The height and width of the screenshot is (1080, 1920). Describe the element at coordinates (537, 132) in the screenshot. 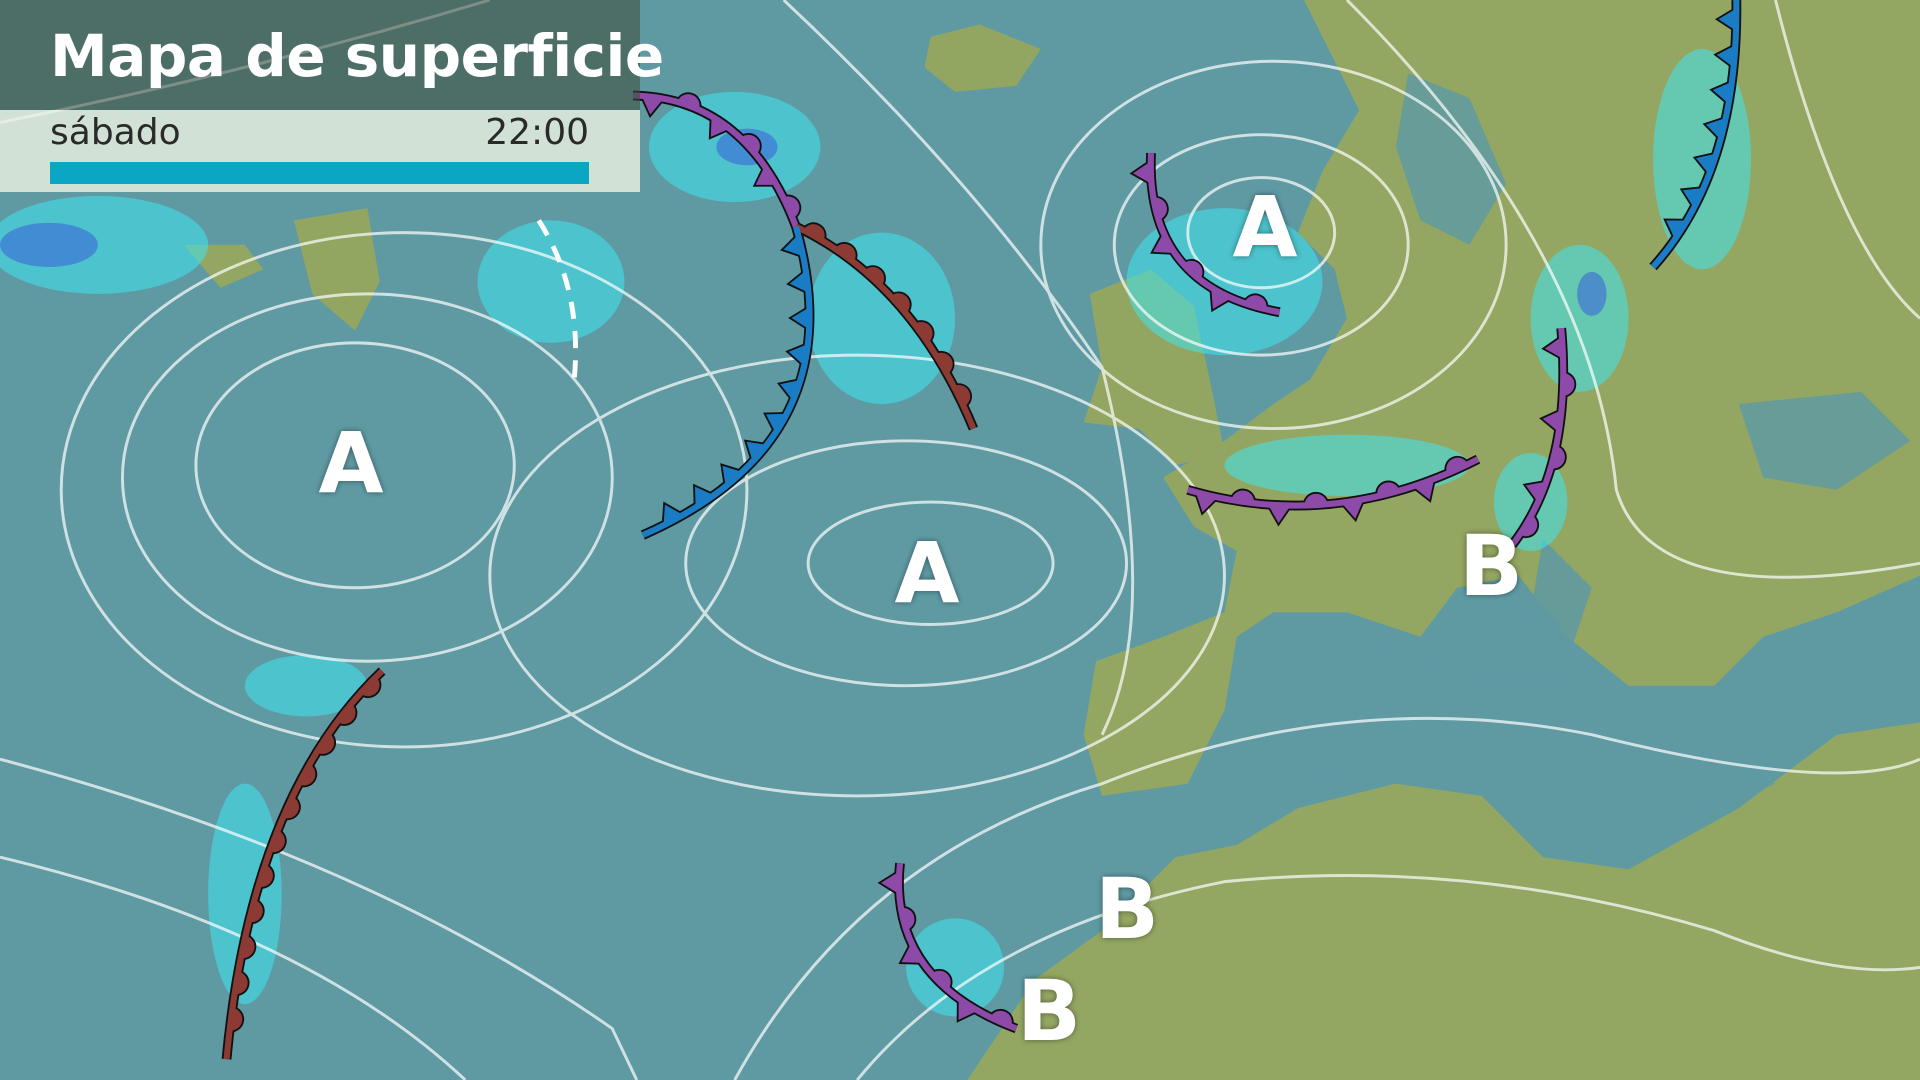

I see `time-label: 22:00` at that location.